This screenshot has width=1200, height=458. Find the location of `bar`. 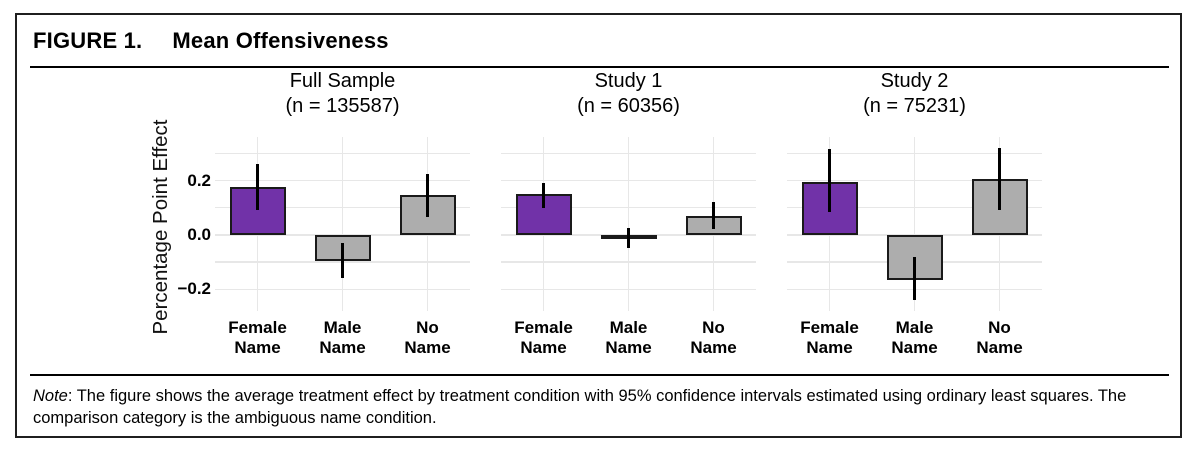

bar is located at coordinates (543, 214).